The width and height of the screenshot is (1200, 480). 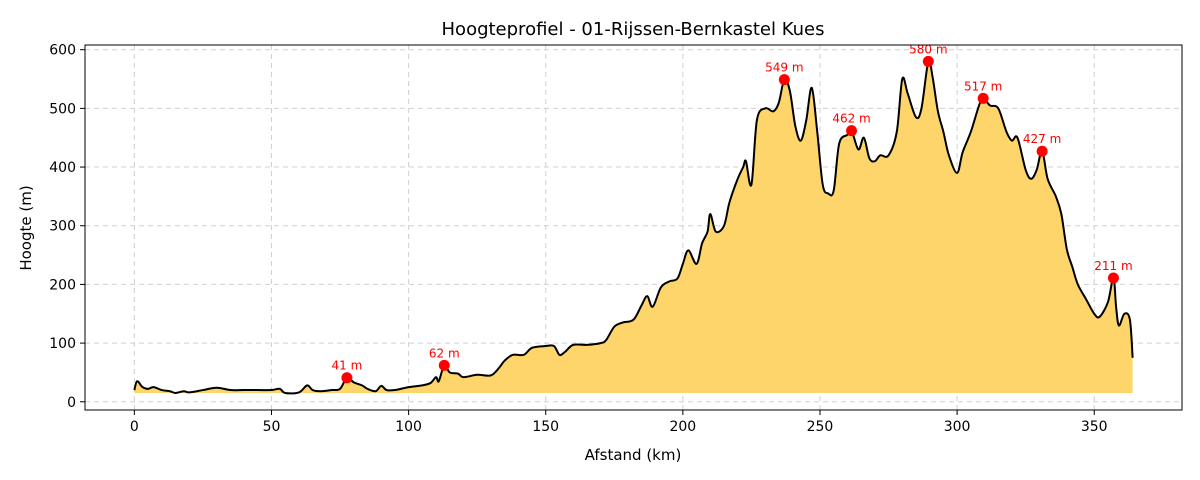 What do you see at coordinates (928, 49) in the screenshot?
I see `peak-label: 580 m` at bounding box center [928, 49].